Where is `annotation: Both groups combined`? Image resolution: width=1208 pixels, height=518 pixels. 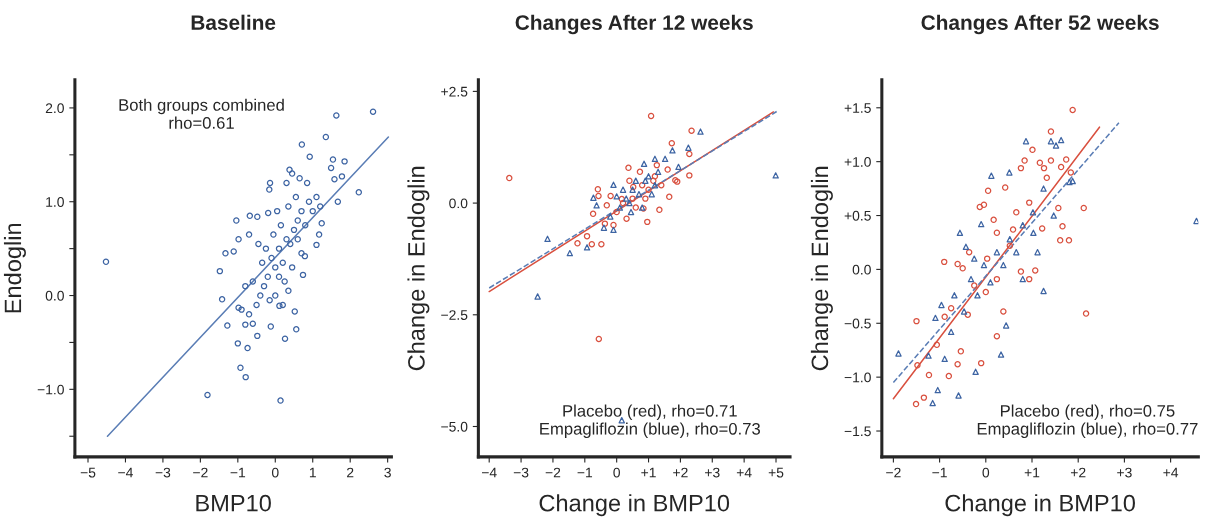 annotation: Both groups combined is located at coordinates (201, 106).